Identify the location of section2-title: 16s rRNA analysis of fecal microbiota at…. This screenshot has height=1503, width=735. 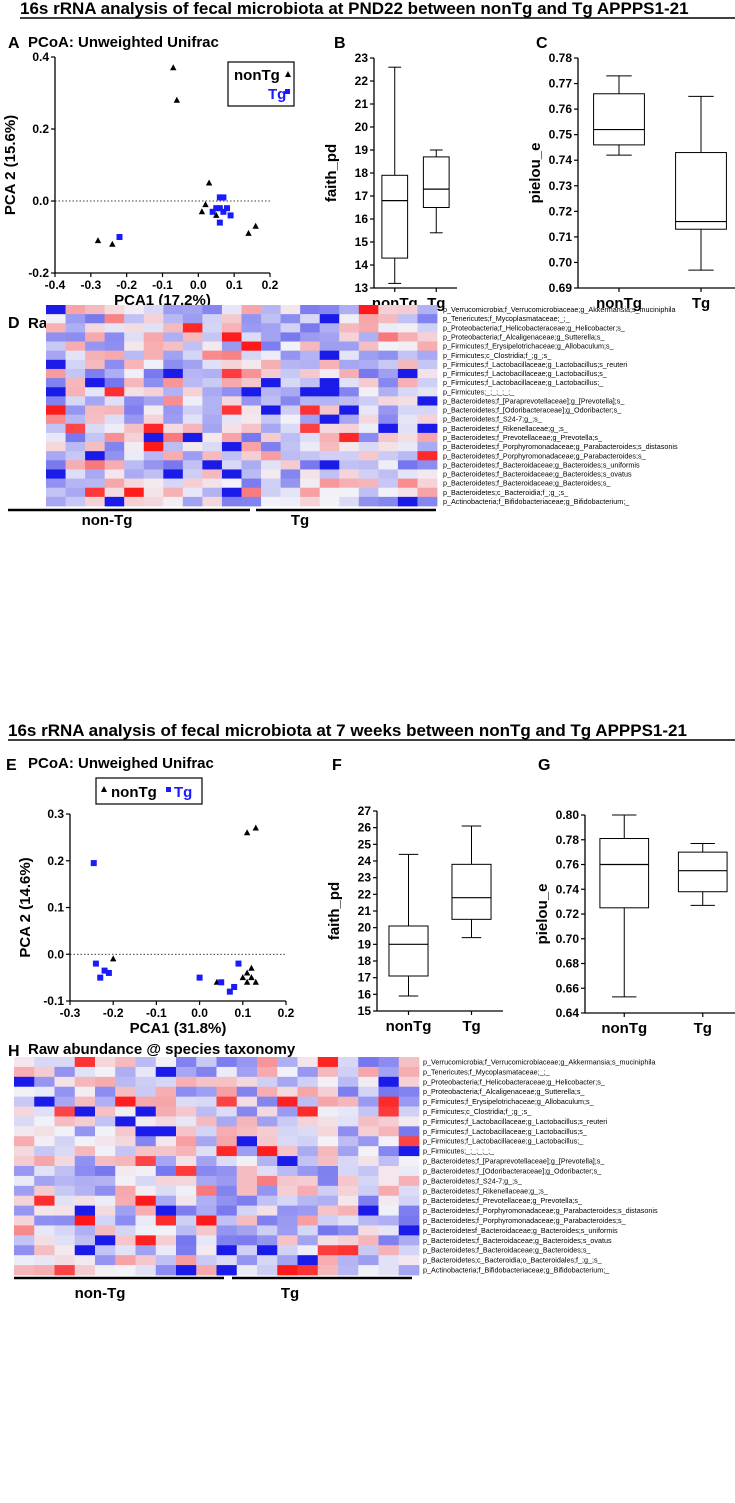
(347, 730).